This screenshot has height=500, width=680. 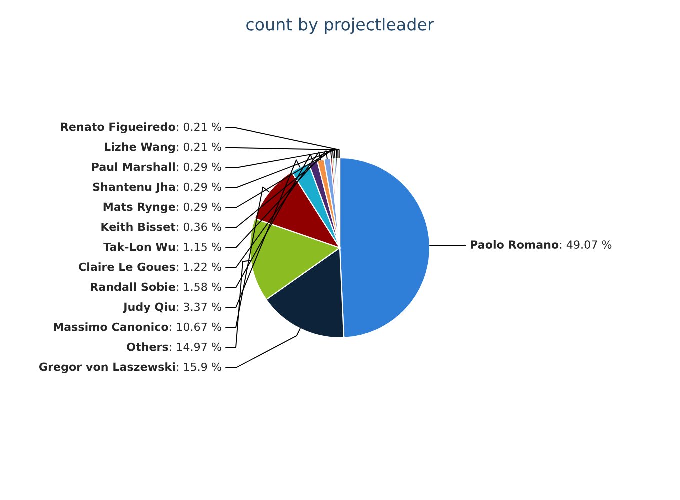 I want to click on slice-label: Paolo Romano, so click(x=515, y=244).